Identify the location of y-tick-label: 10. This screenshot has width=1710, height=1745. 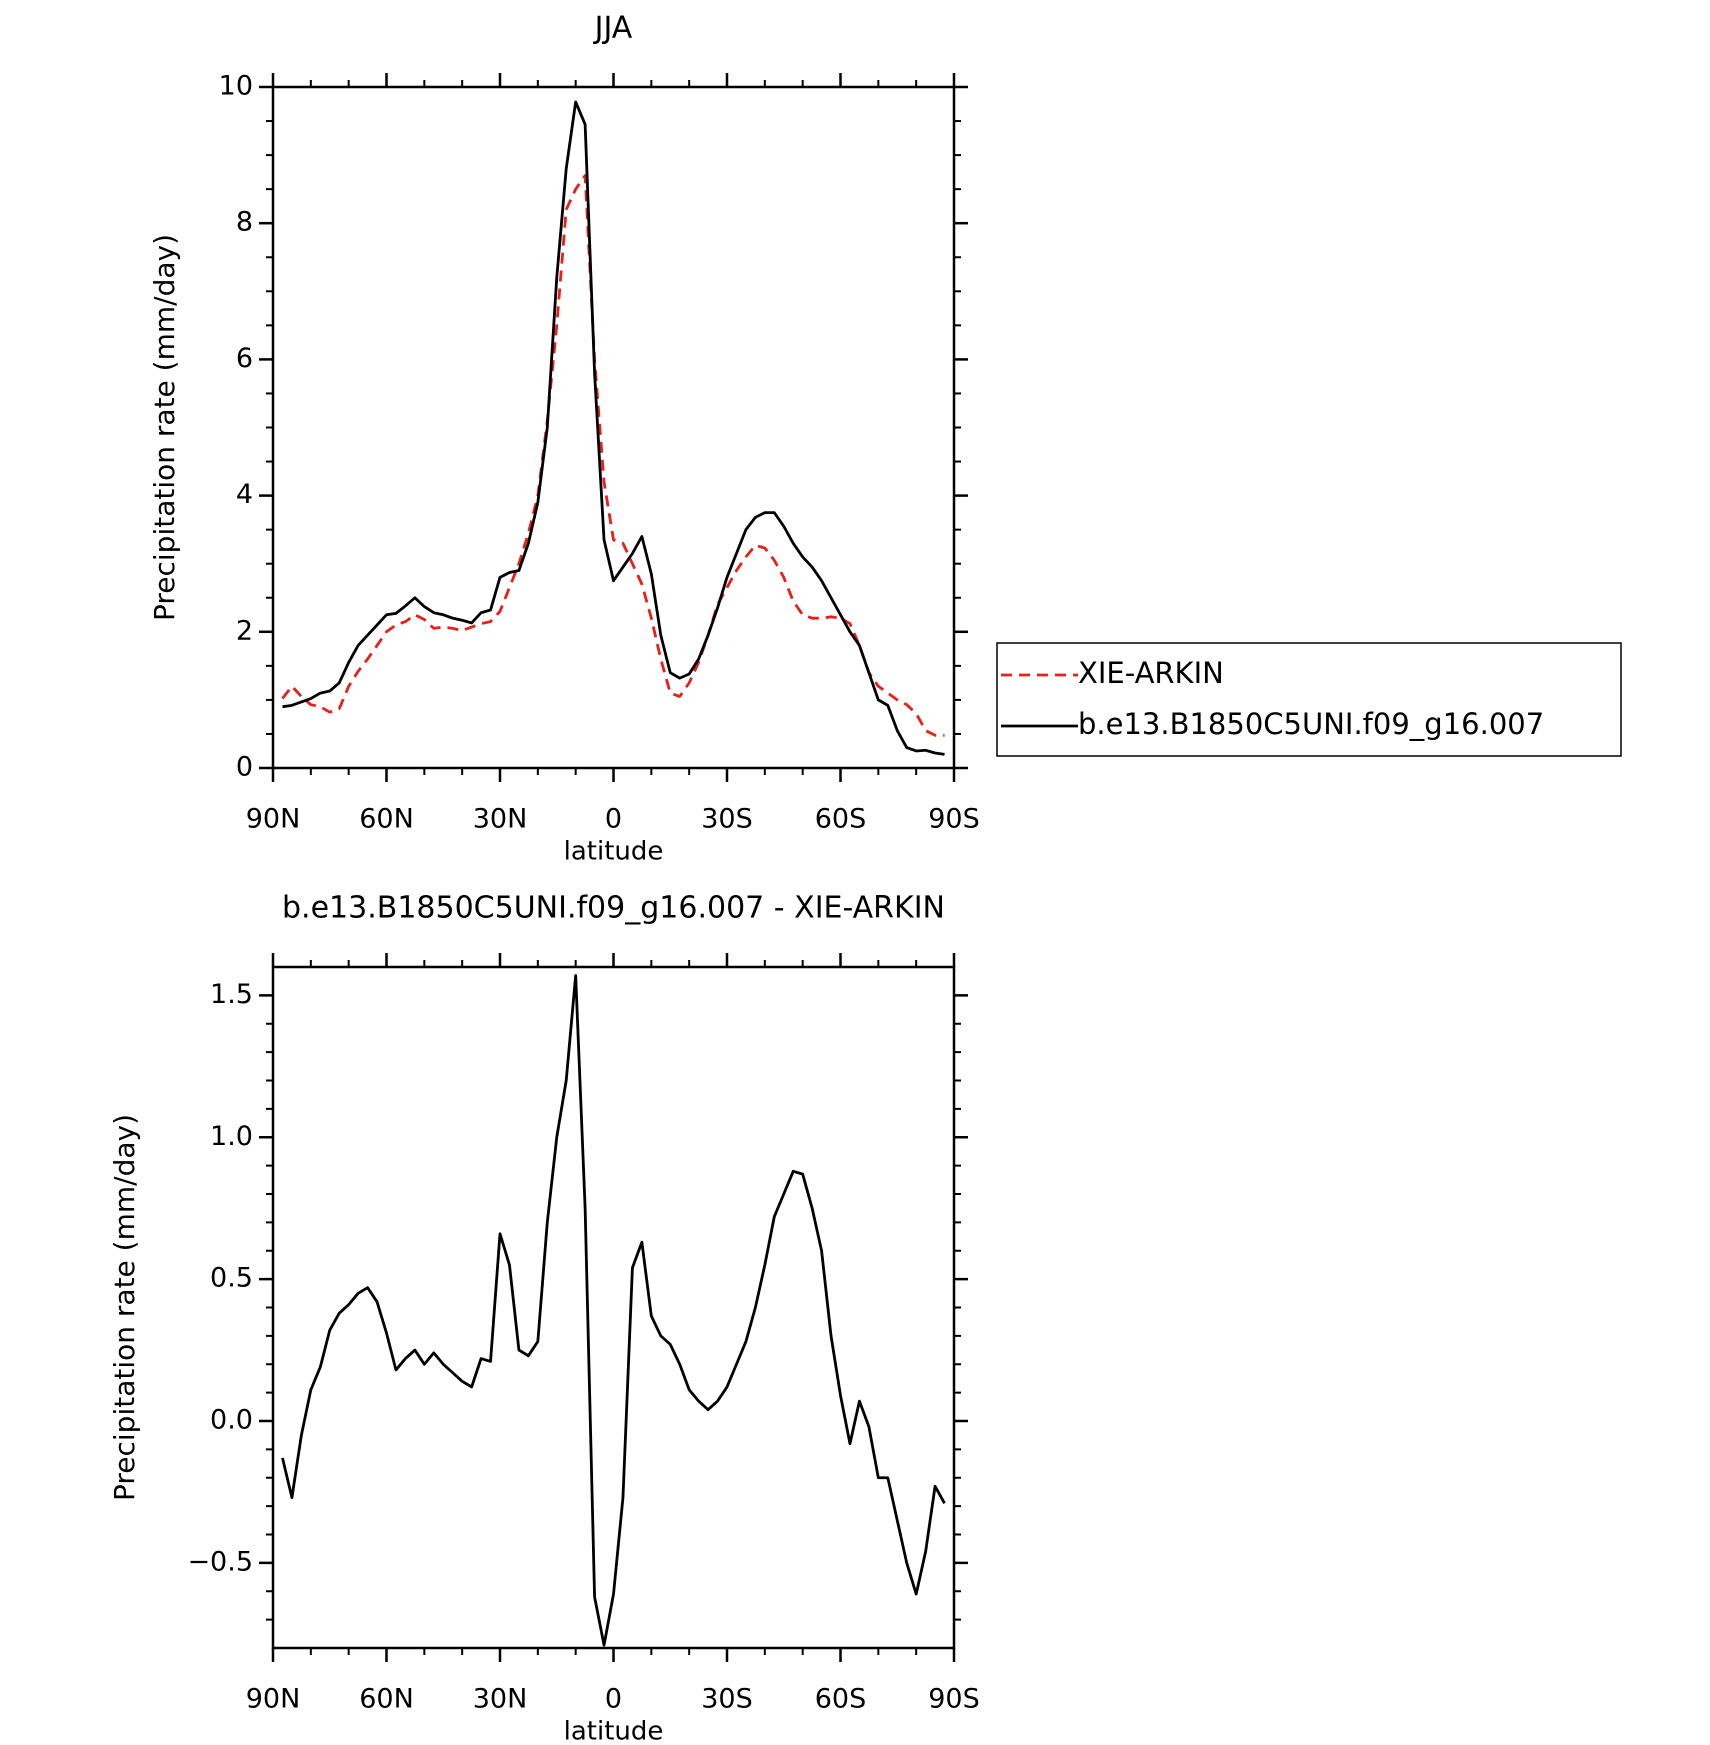
(236, 86).